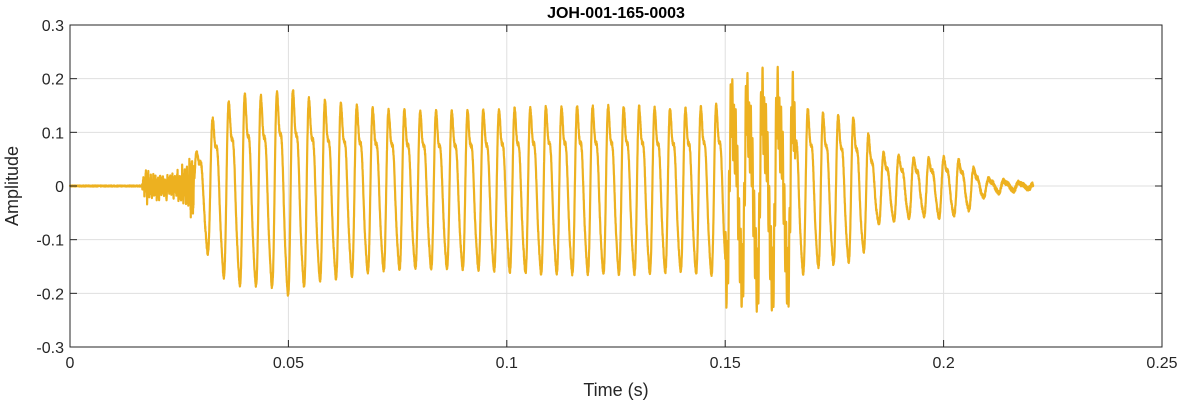 Image resolution: width=1182 pixels, height=409 pixels. What do you see at coordinates (50, 187) in the screenshot?
I see `y-tick-labels: -0.3 -0.2 -0.1 0 0.1 0.2 0.3` at bounding box center [50, 187].